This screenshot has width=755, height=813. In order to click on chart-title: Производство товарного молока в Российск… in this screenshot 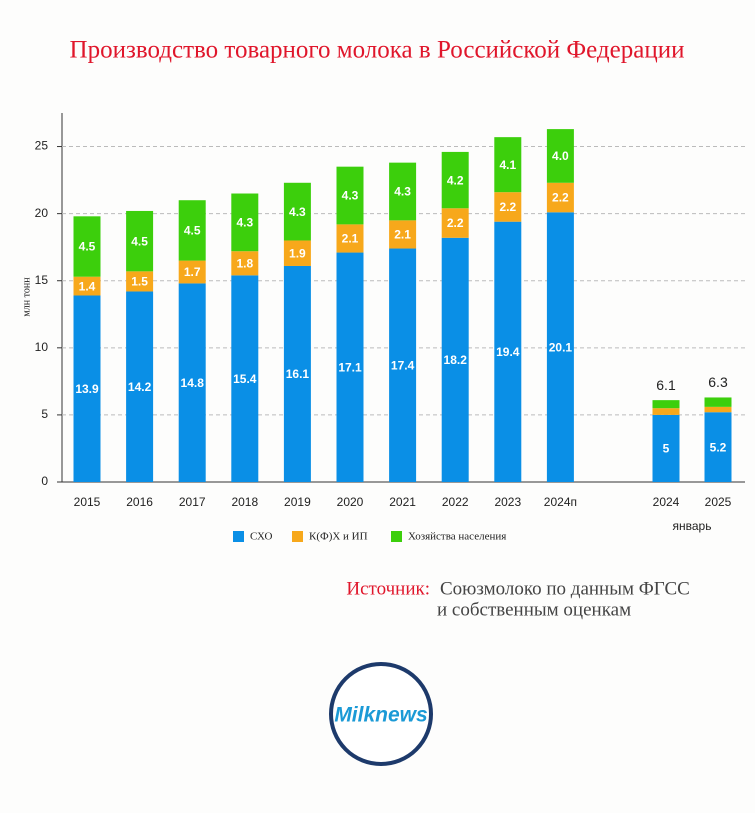, I will do `click(377, 50)`.